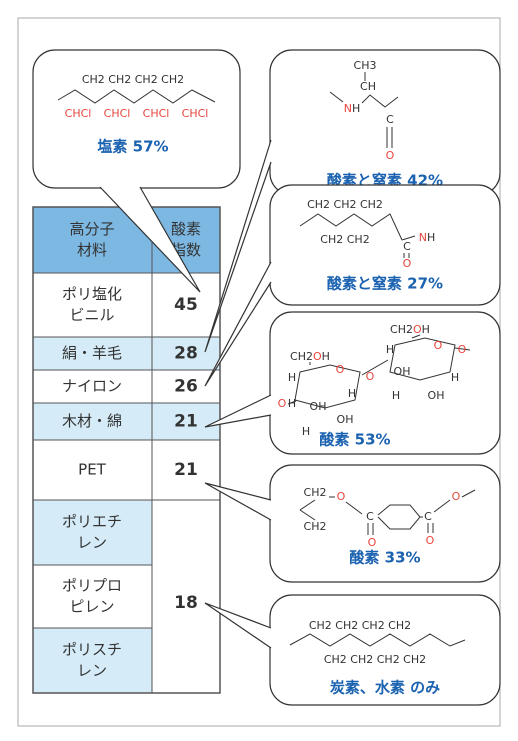 The height and width of the screenshot is (741, 518). I want to click on atom-part: CH2 CH2, so click(344, 239).